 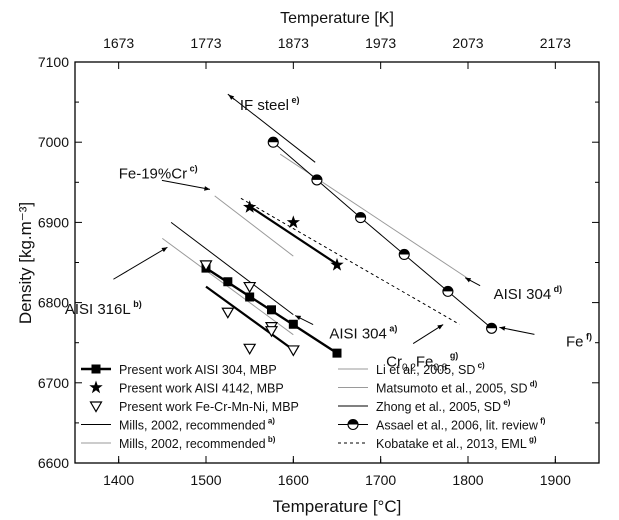 What do you see at coordinates (293, 480) in the screenshot?
I see `x-tick-label: 1600` at bounding box center [293, 480].